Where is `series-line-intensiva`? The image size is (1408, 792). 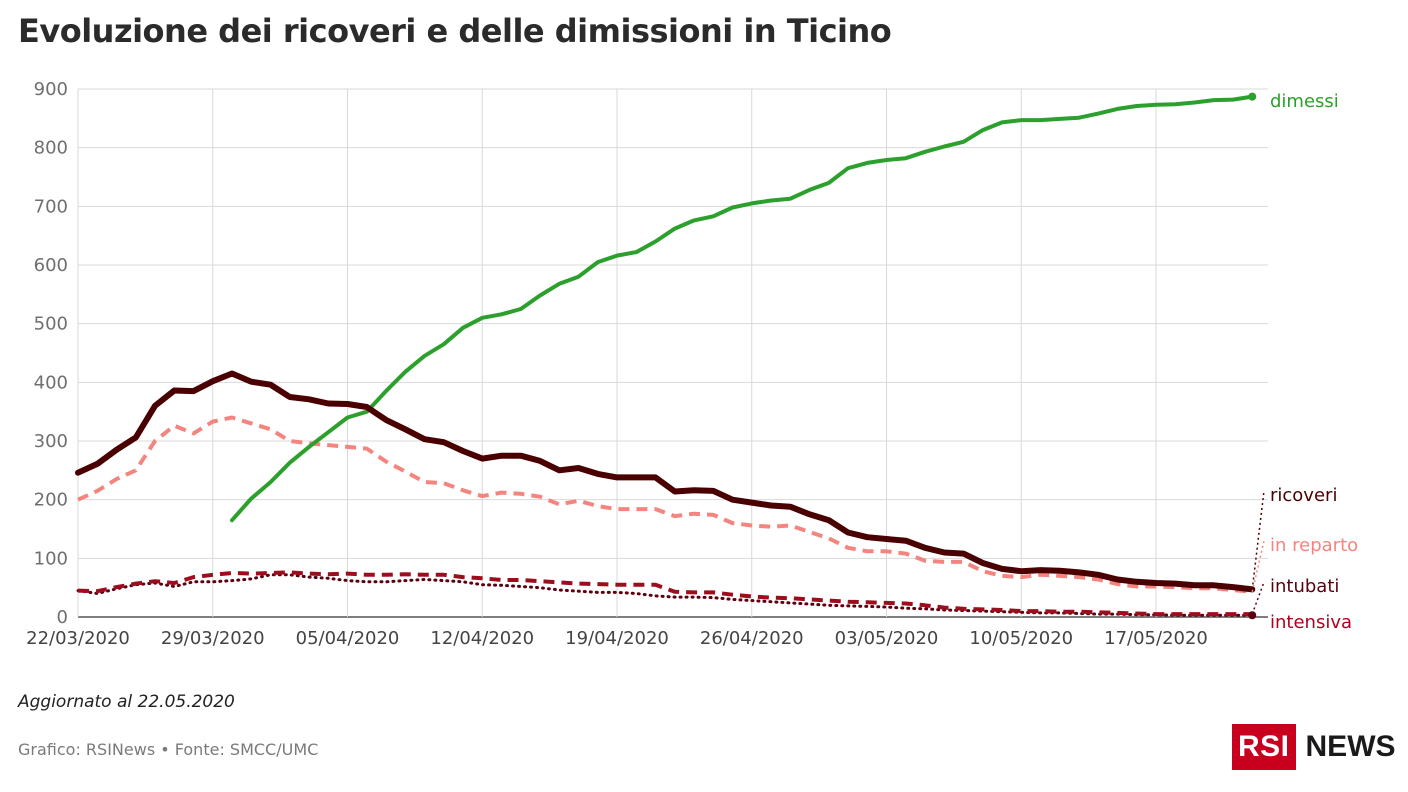 series-line-intensiva is located at coordinates (665, 595).